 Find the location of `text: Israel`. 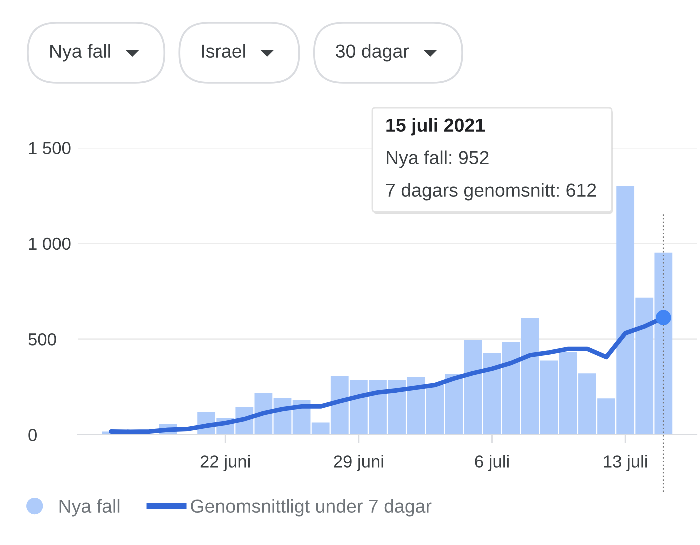

text: Israel is located at coordinates (224, 51).